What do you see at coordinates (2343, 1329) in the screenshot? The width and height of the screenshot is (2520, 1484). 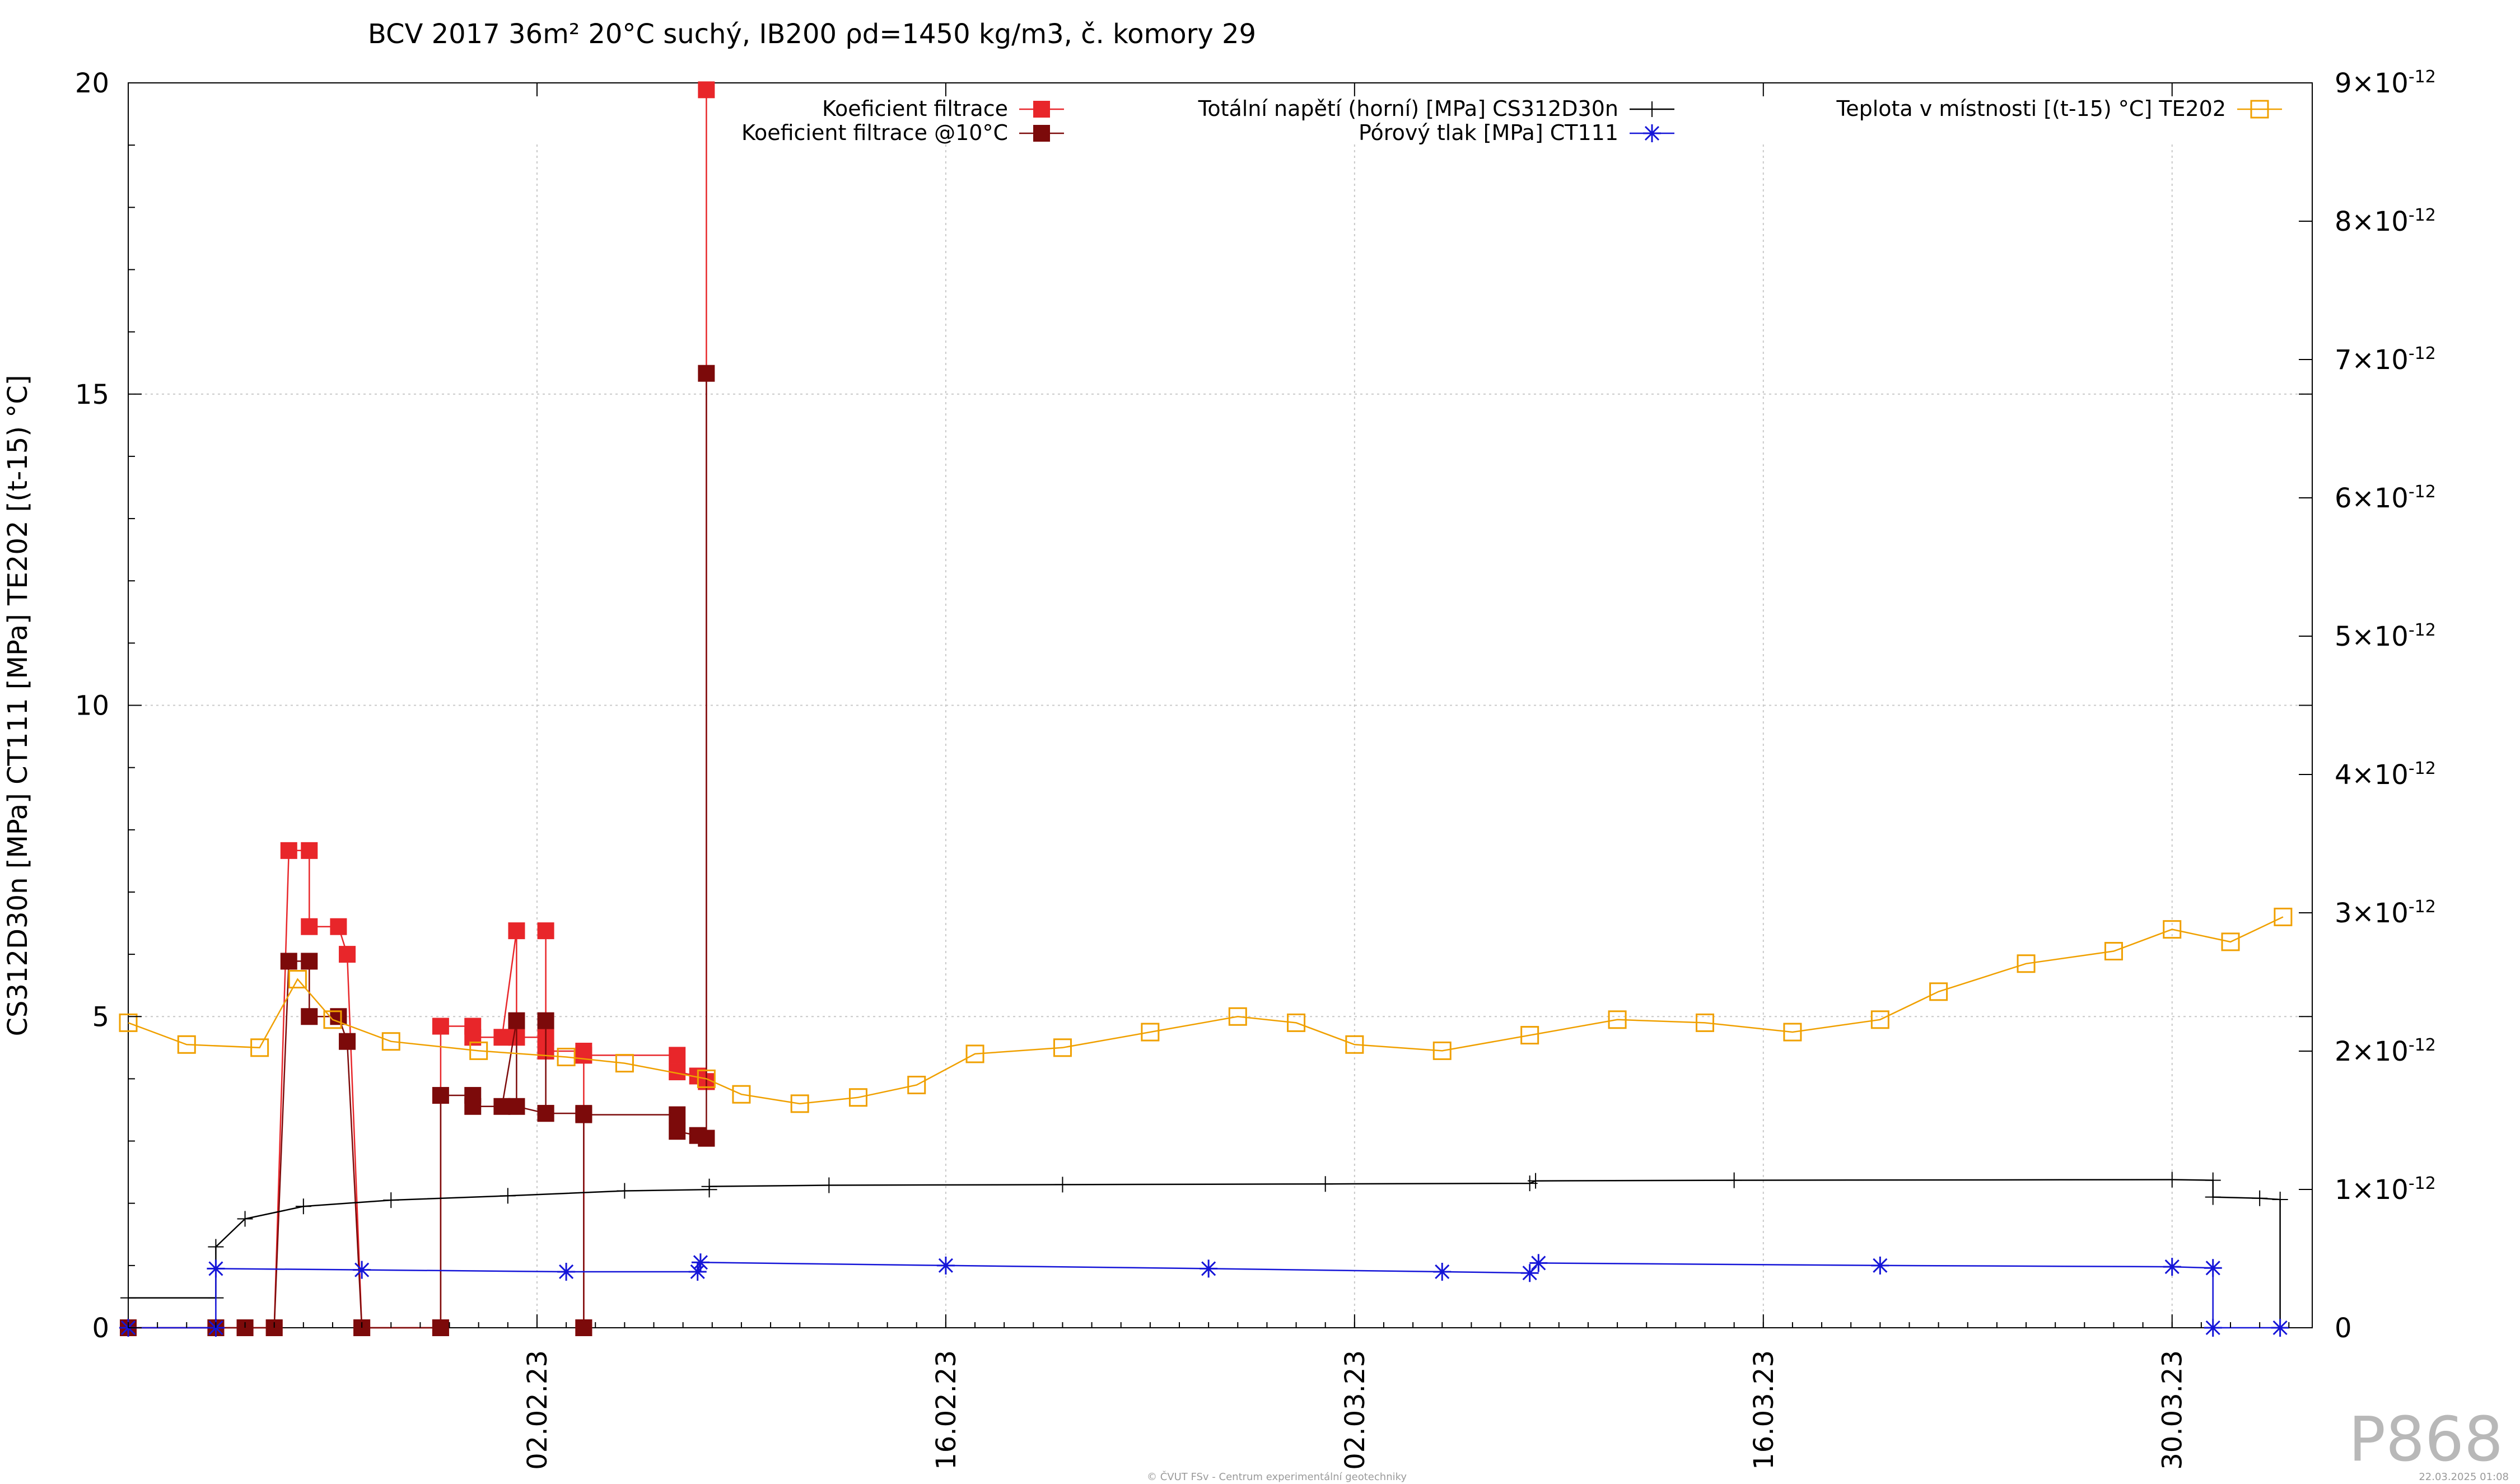 I see `y2-tick-label: 0` at bounding box center [2343, 1329].